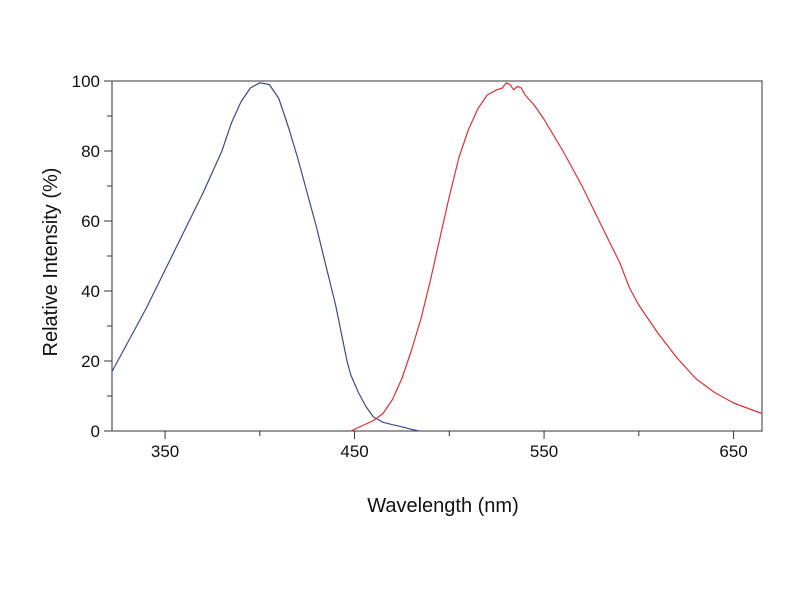 Image resolution: width=800 pixels, height=600 pixels. I want to click on y-tick-label: 40, so click(90, 291).